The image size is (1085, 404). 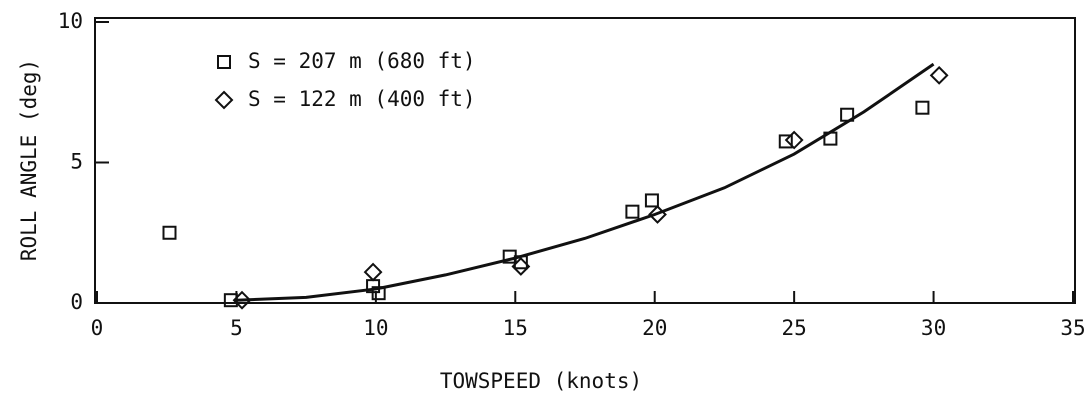 What do you see at coordinates (362, 61) in the screenshot?
I see `legend-label: S = 207 m (680 ft)` at bounding box center [362, 61].